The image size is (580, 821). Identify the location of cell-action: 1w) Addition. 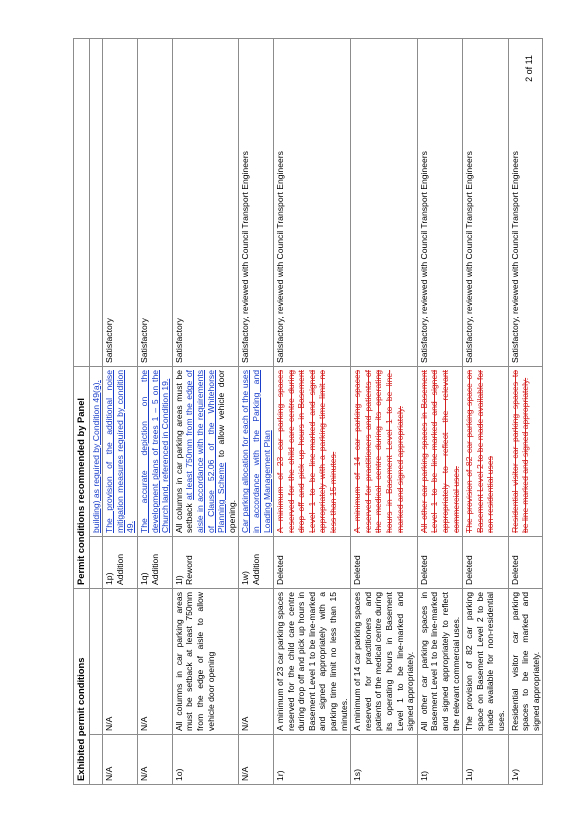
(256, 562).